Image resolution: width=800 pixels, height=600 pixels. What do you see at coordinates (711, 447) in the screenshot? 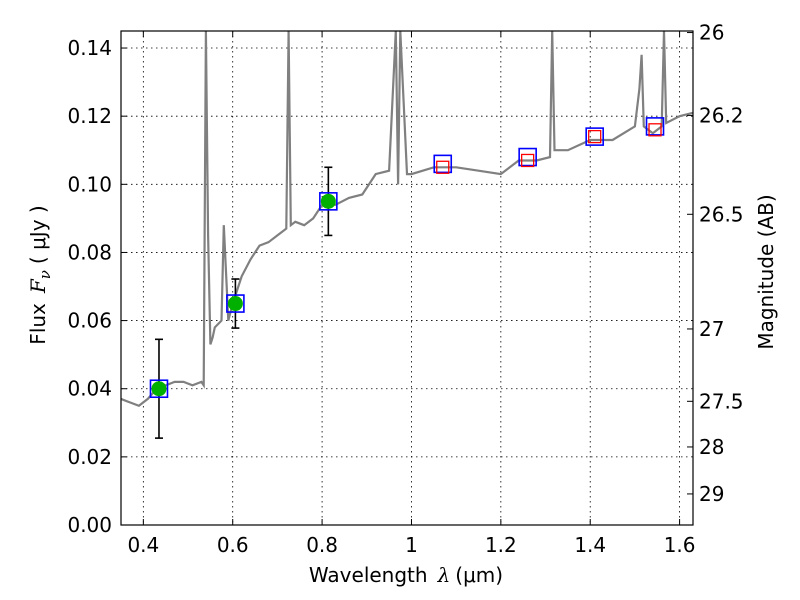
I see `y2-tick-label: 28` at bounding box center [711, 447].